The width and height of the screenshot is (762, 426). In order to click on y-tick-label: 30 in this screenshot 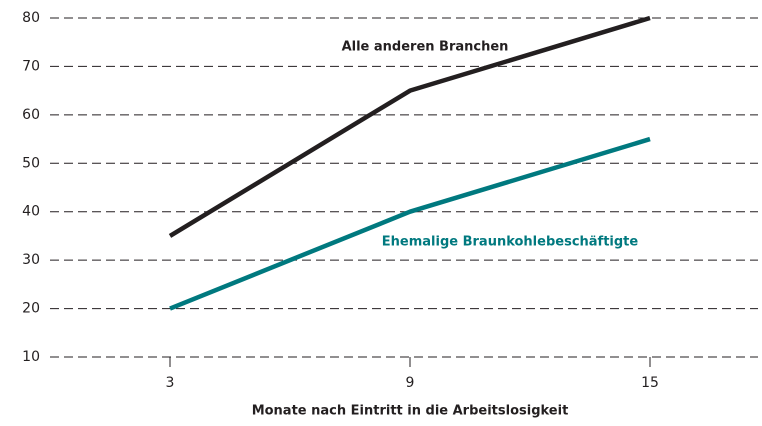, I will do `click(31, 260)`.